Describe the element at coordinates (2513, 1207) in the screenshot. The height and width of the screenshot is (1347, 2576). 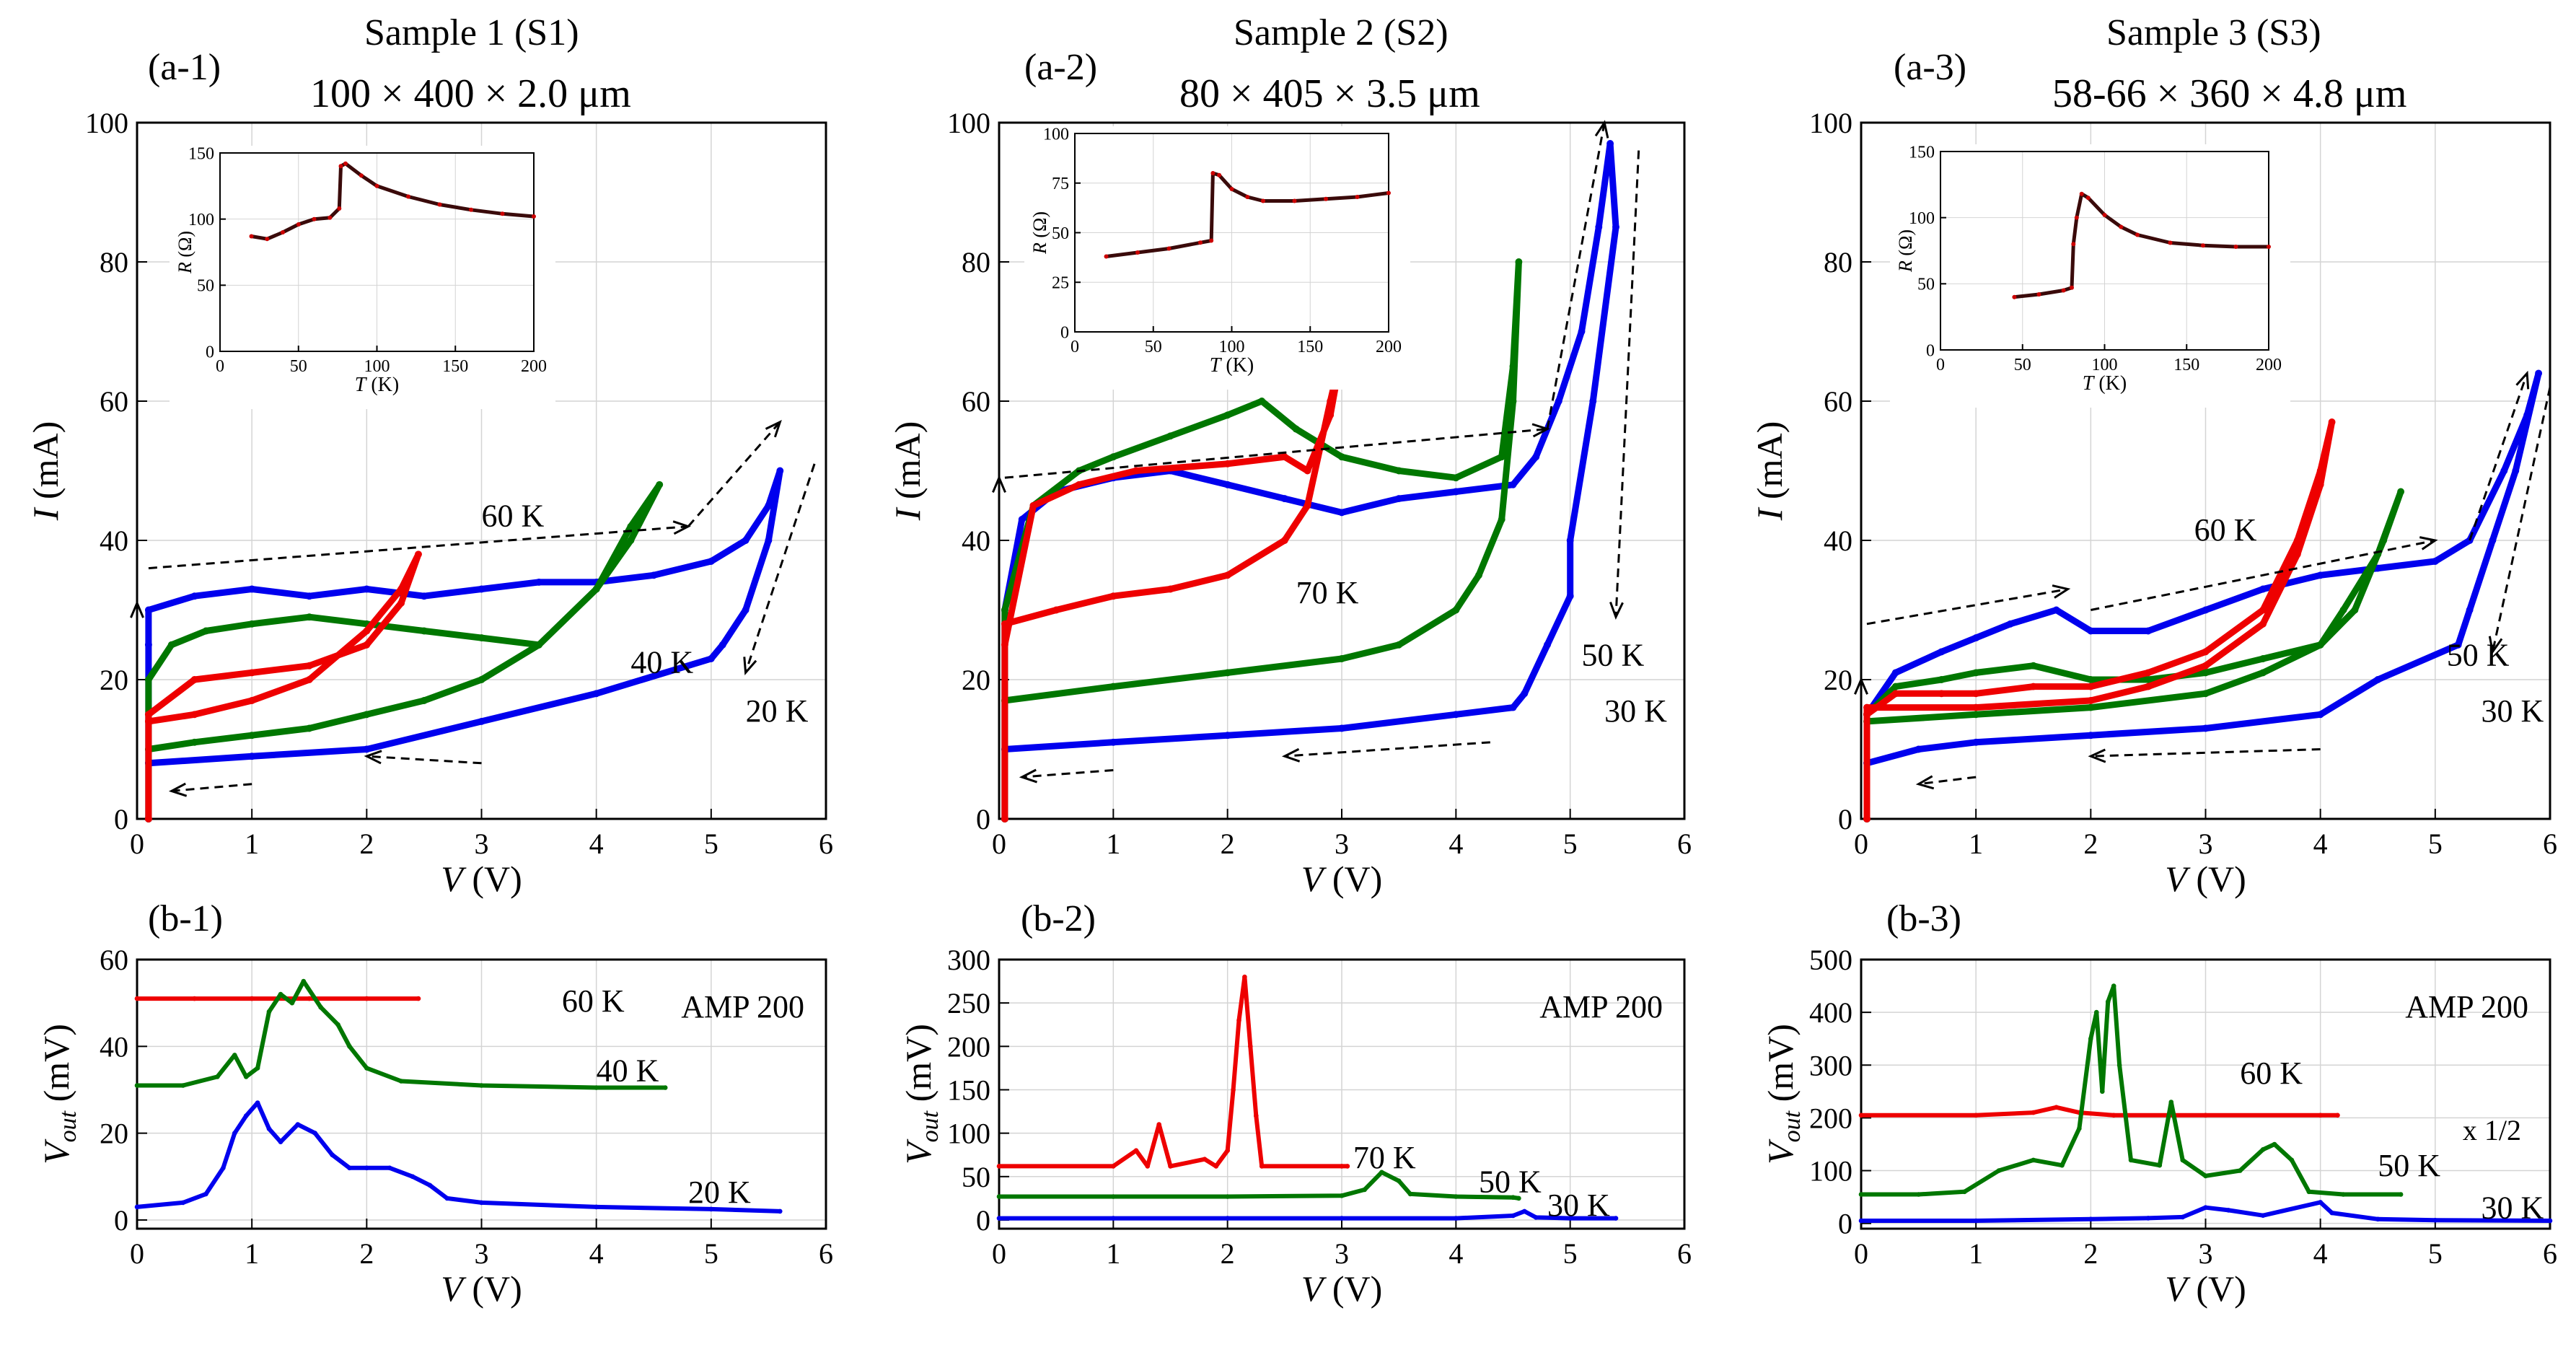
I see `series-label: 30 K` at that location.